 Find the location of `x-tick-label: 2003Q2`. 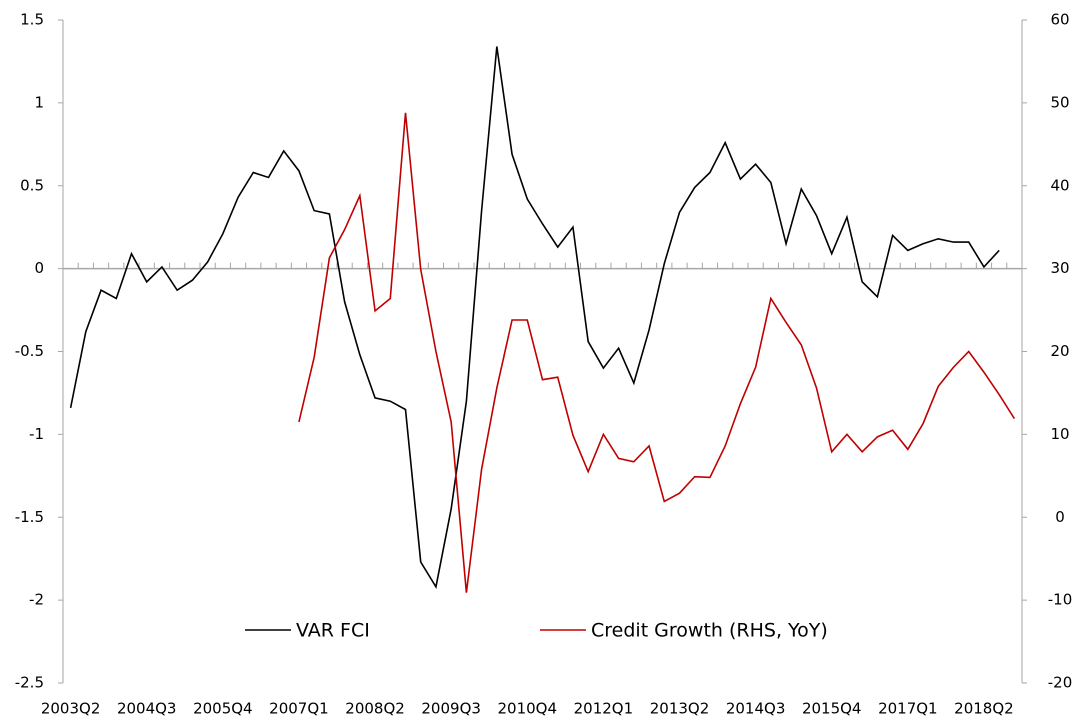

x-tick-label: 2003Q2 is located at coordinates (71, 709).